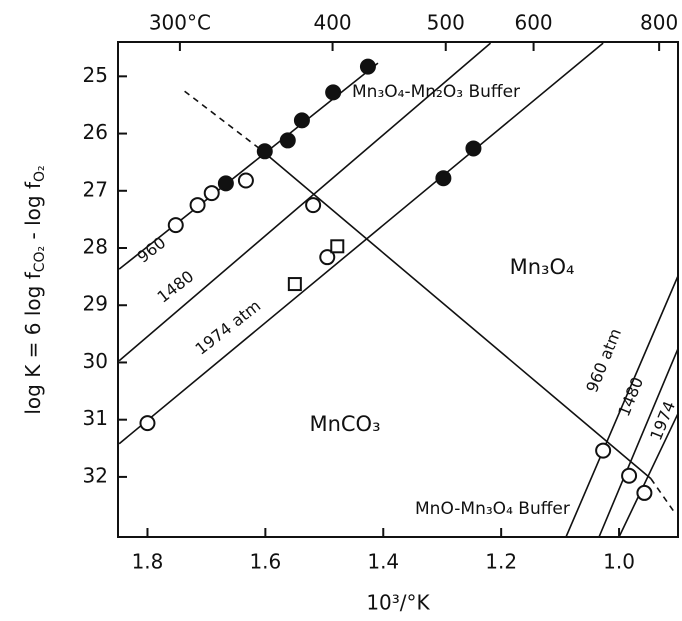 The image size is (682, 621). I want to click on annotation: Mn₃O₄, so click(542, 267).